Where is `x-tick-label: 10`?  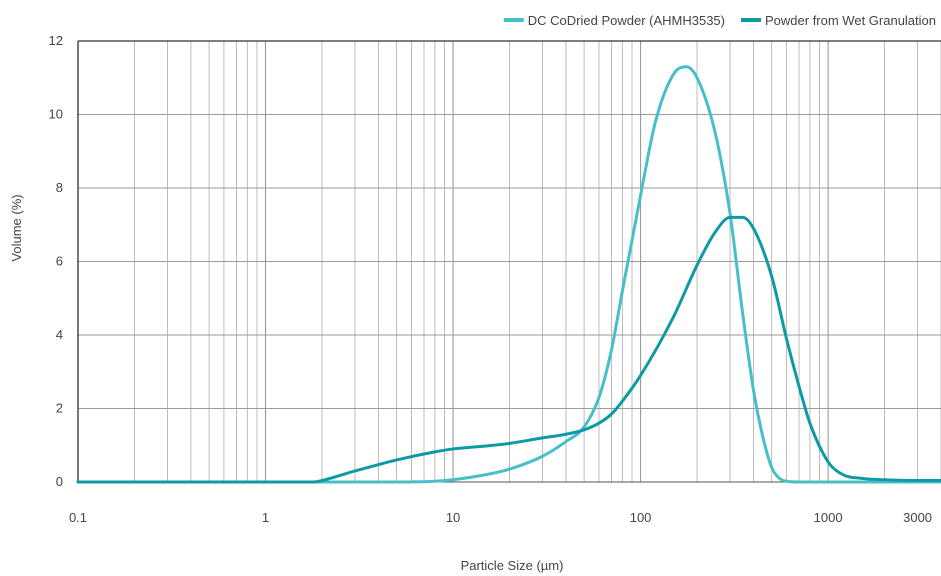
x-tick-label: 10 is located at coordinates (453, 517).